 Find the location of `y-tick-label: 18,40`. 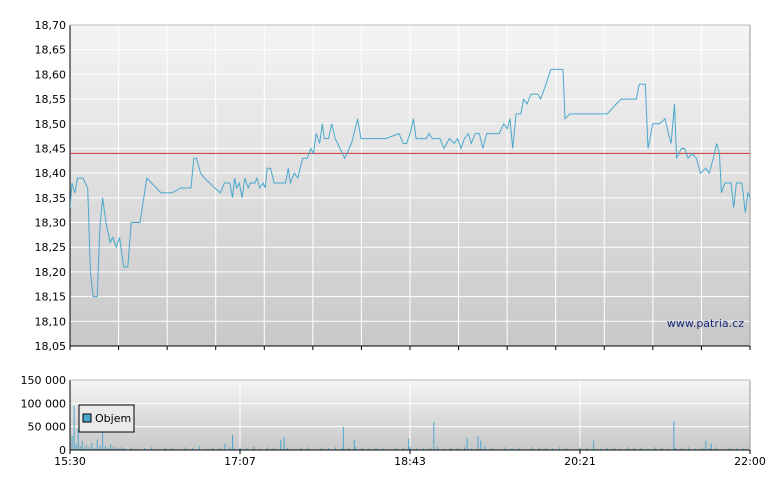

y-tick-label: 18,40 is located at coordinates (51, 173).